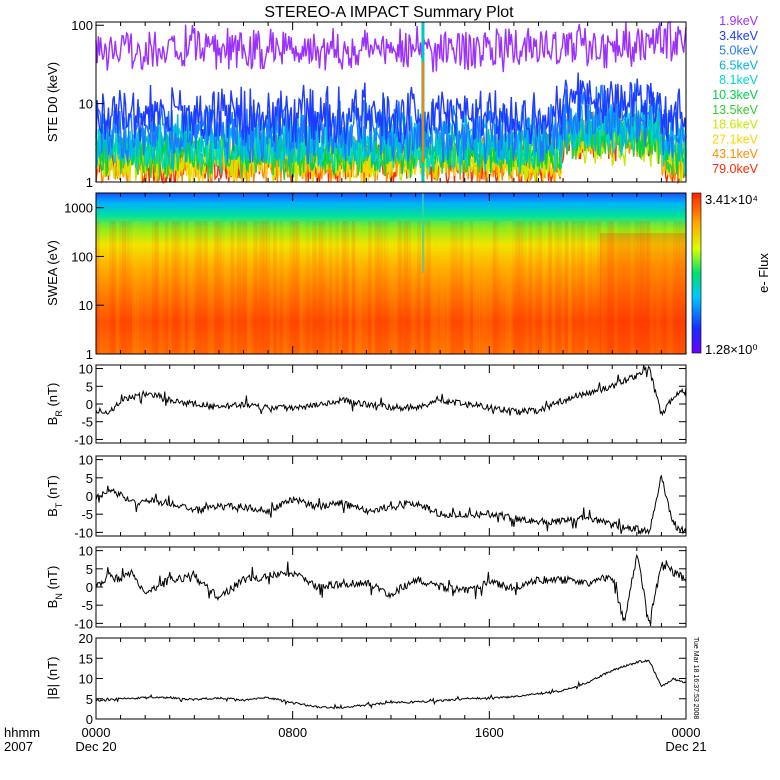  I want to click on bn-y-axis: 10 5 0 -5 -10, so click(380, 587).